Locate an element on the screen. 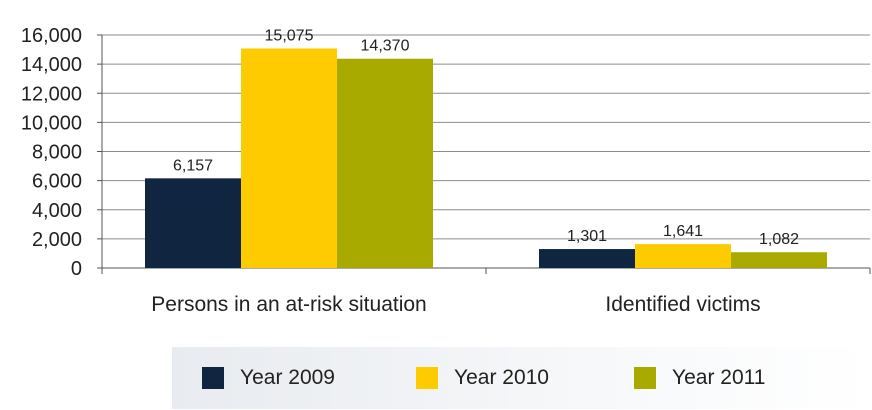 Image resolution: width=872 pixels, height=410 pixels. y-tick-label: 14,000 is located at coordinates (51, 65).